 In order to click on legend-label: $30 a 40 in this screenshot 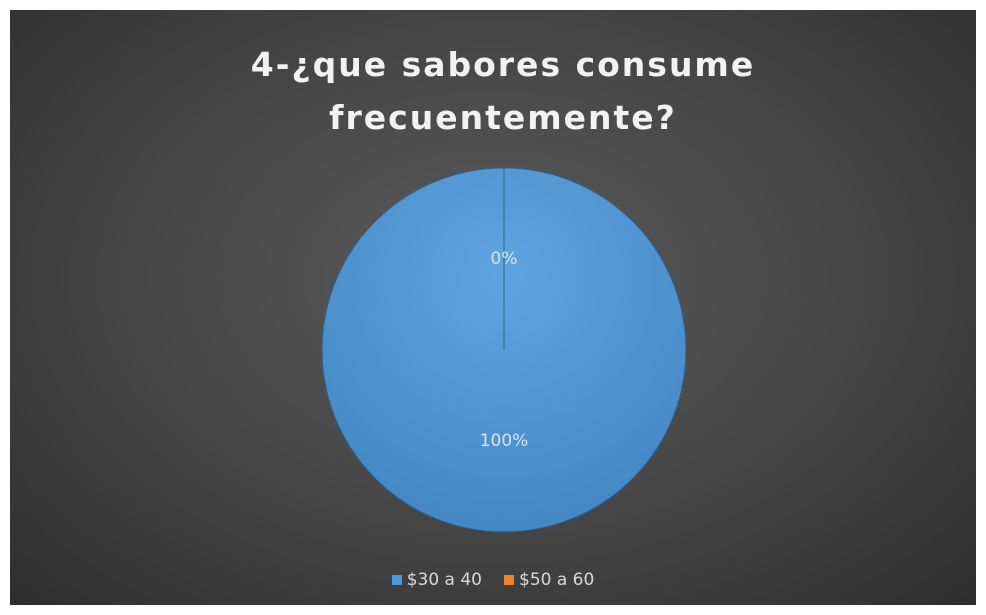, I will do `click(444, 580)`.